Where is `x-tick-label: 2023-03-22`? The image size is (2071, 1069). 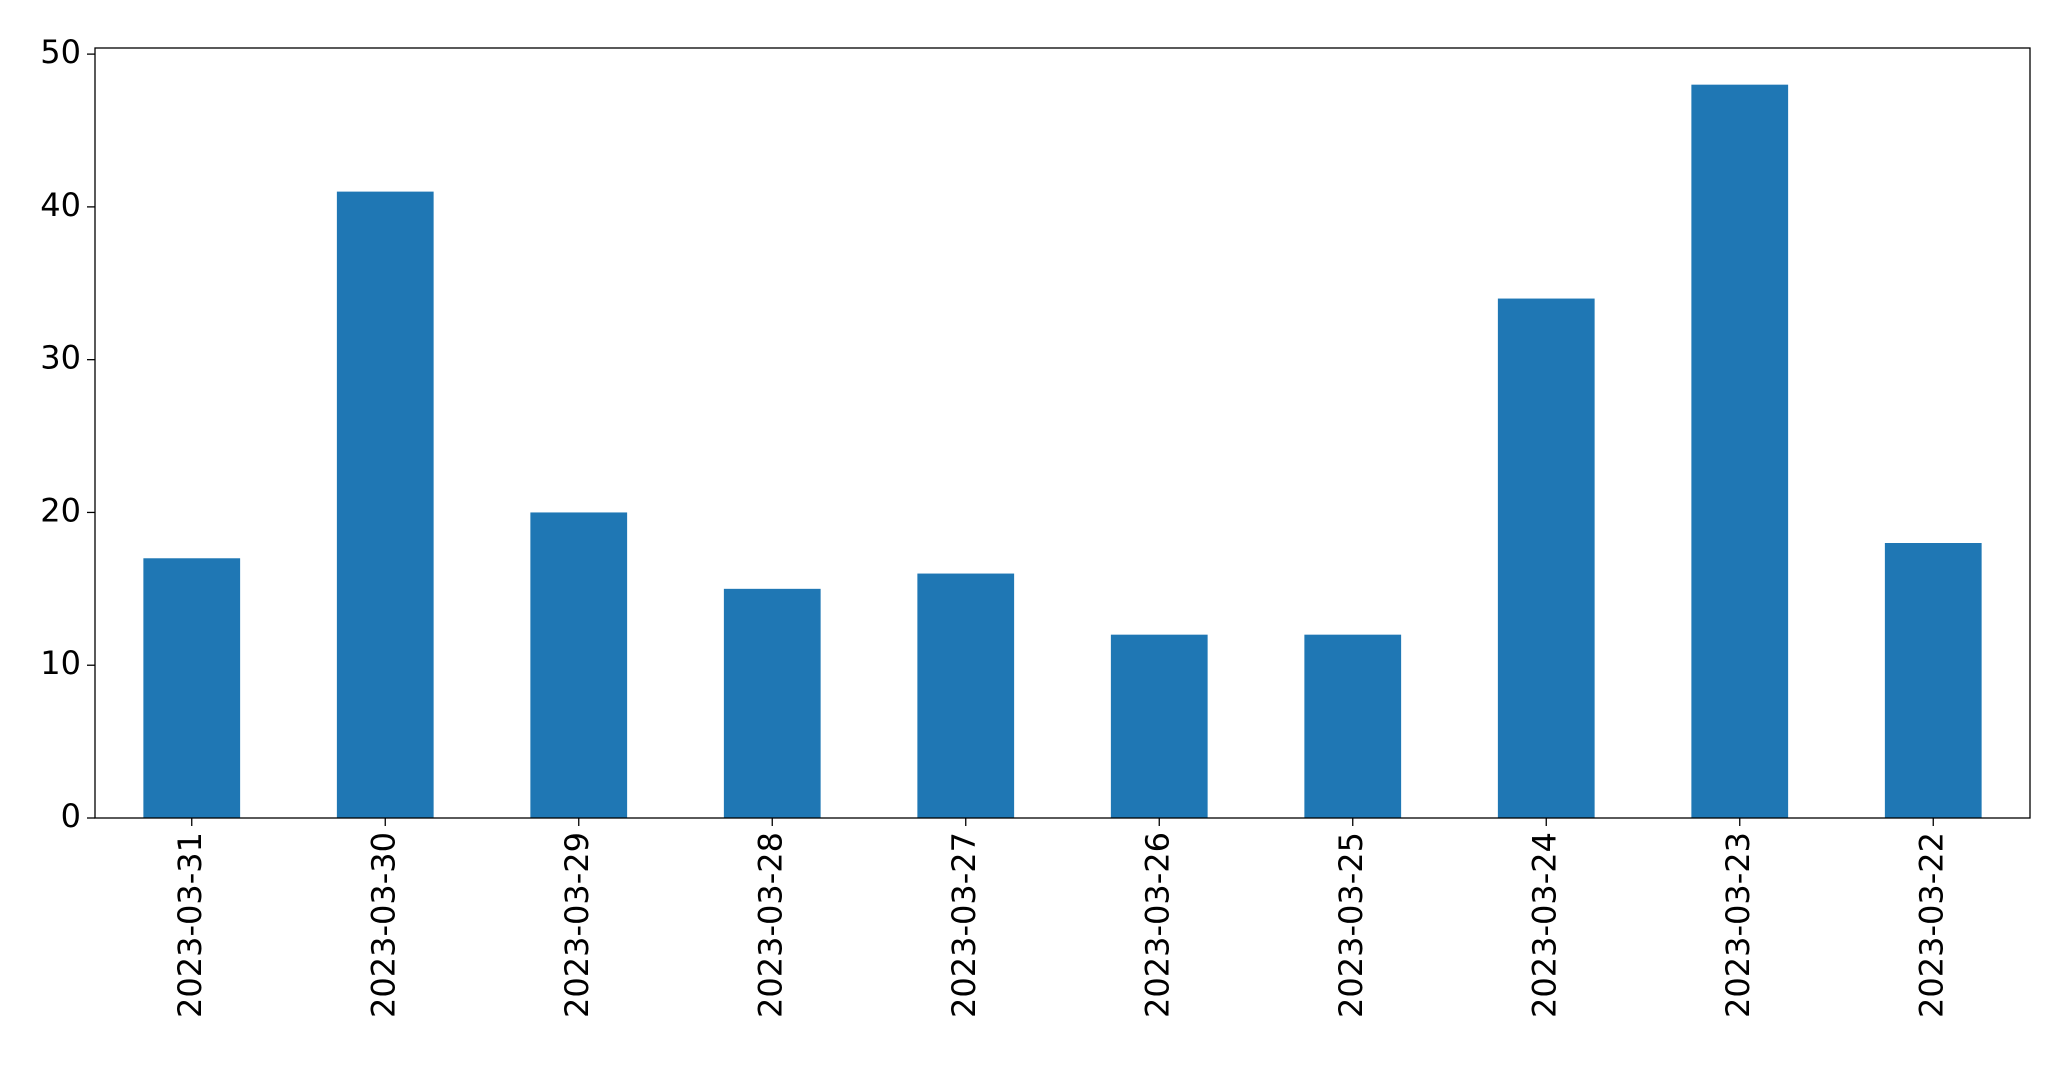 x-tick-label: 2023-03-22 is located at coordinates (1931, 925).